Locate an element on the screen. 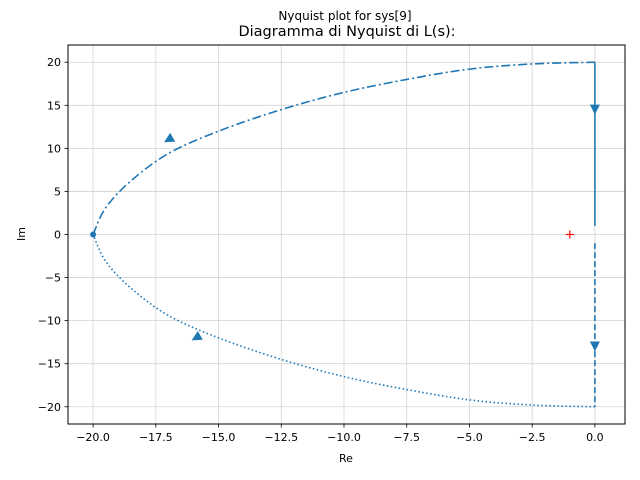  chart-title: Diagramma di Nyquist di L(s): is located at coordinates (346, 32).